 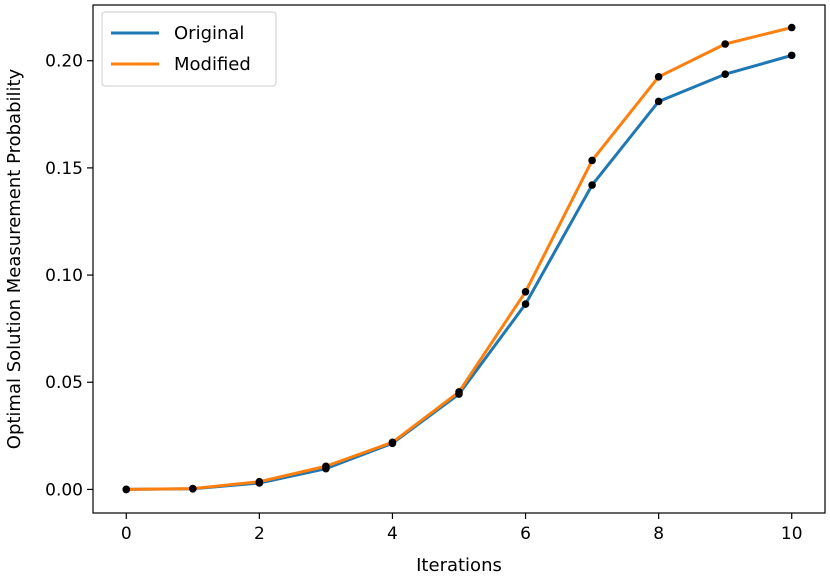 I want to click on x-tick-label: 8, so click(x=658, y=534).